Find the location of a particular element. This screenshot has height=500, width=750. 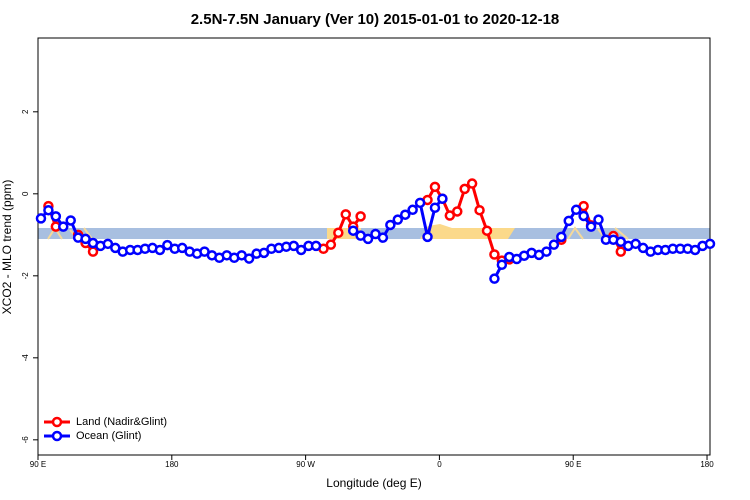

y-tick-label: -4 is located at coordinates (25, 358).